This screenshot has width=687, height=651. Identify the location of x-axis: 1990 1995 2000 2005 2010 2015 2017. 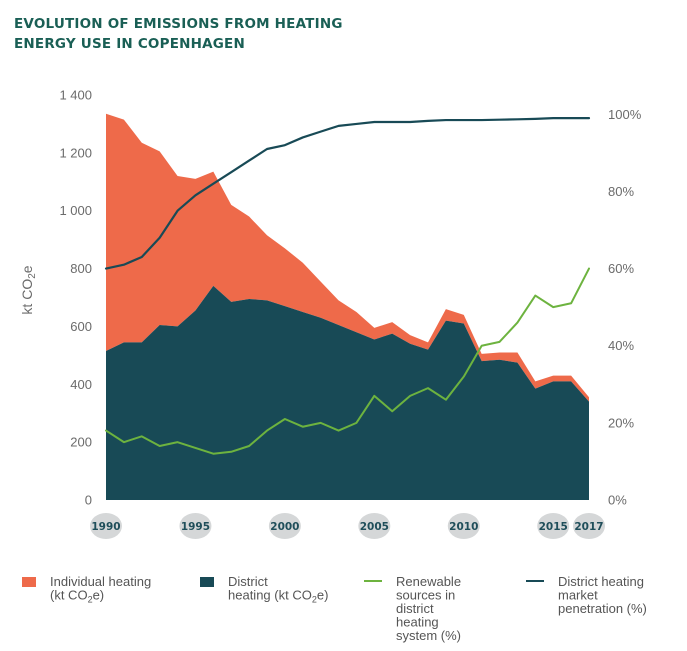
(347, 526).